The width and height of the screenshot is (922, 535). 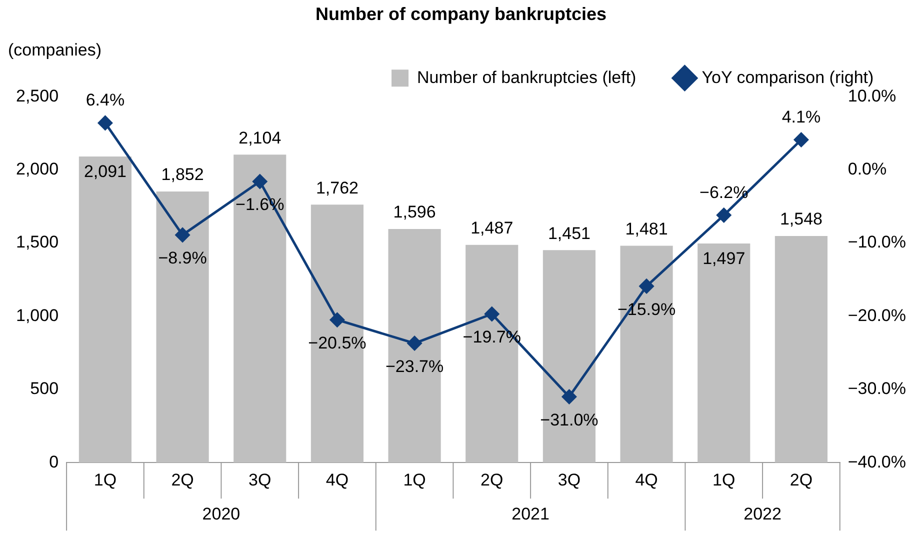 I want to click on y2-tick-label: −30.0%, so click(x=877, y=388).